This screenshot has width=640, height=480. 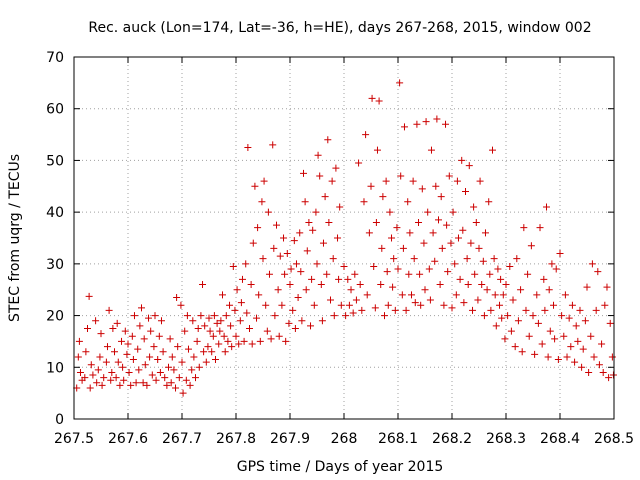 What do you see at coordinates (74, 439) in the screenshot?
I see `x-tick-label: 267.5` at bounding box center [74, 439].